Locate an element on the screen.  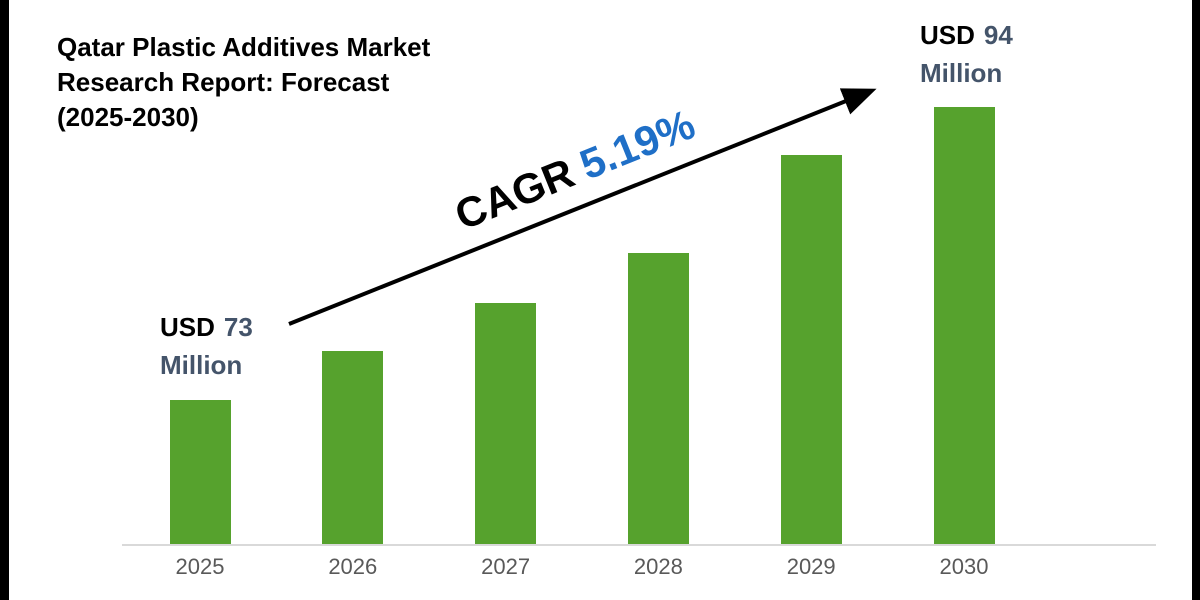
x-axis-label-2026: 2026 is located at coordinates (353, 566).